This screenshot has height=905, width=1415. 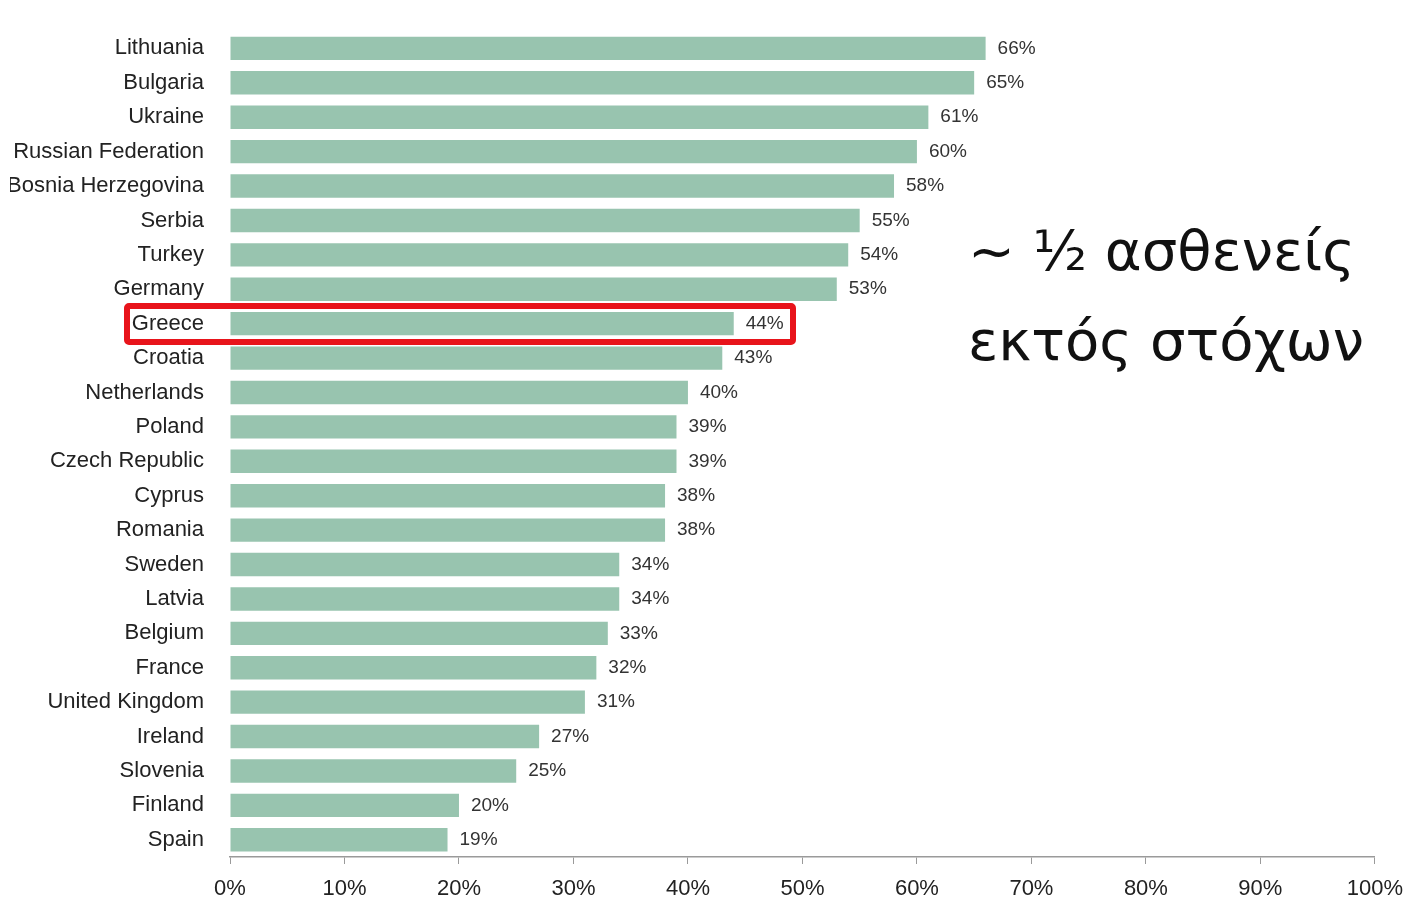 What do you see at coordinates (573, 888) in the screenshot?
I see `x-tick-label: 30%` at bounding box center [573, 888].